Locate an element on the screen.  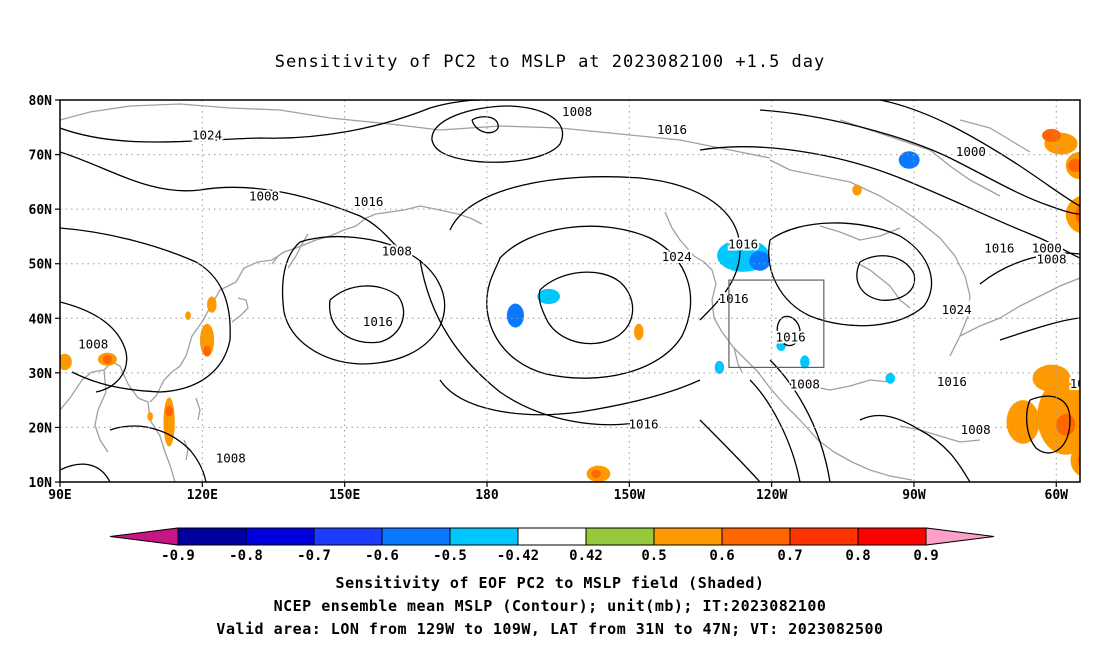
lat-tick-label: 10N is located at coordinates (41, 483).